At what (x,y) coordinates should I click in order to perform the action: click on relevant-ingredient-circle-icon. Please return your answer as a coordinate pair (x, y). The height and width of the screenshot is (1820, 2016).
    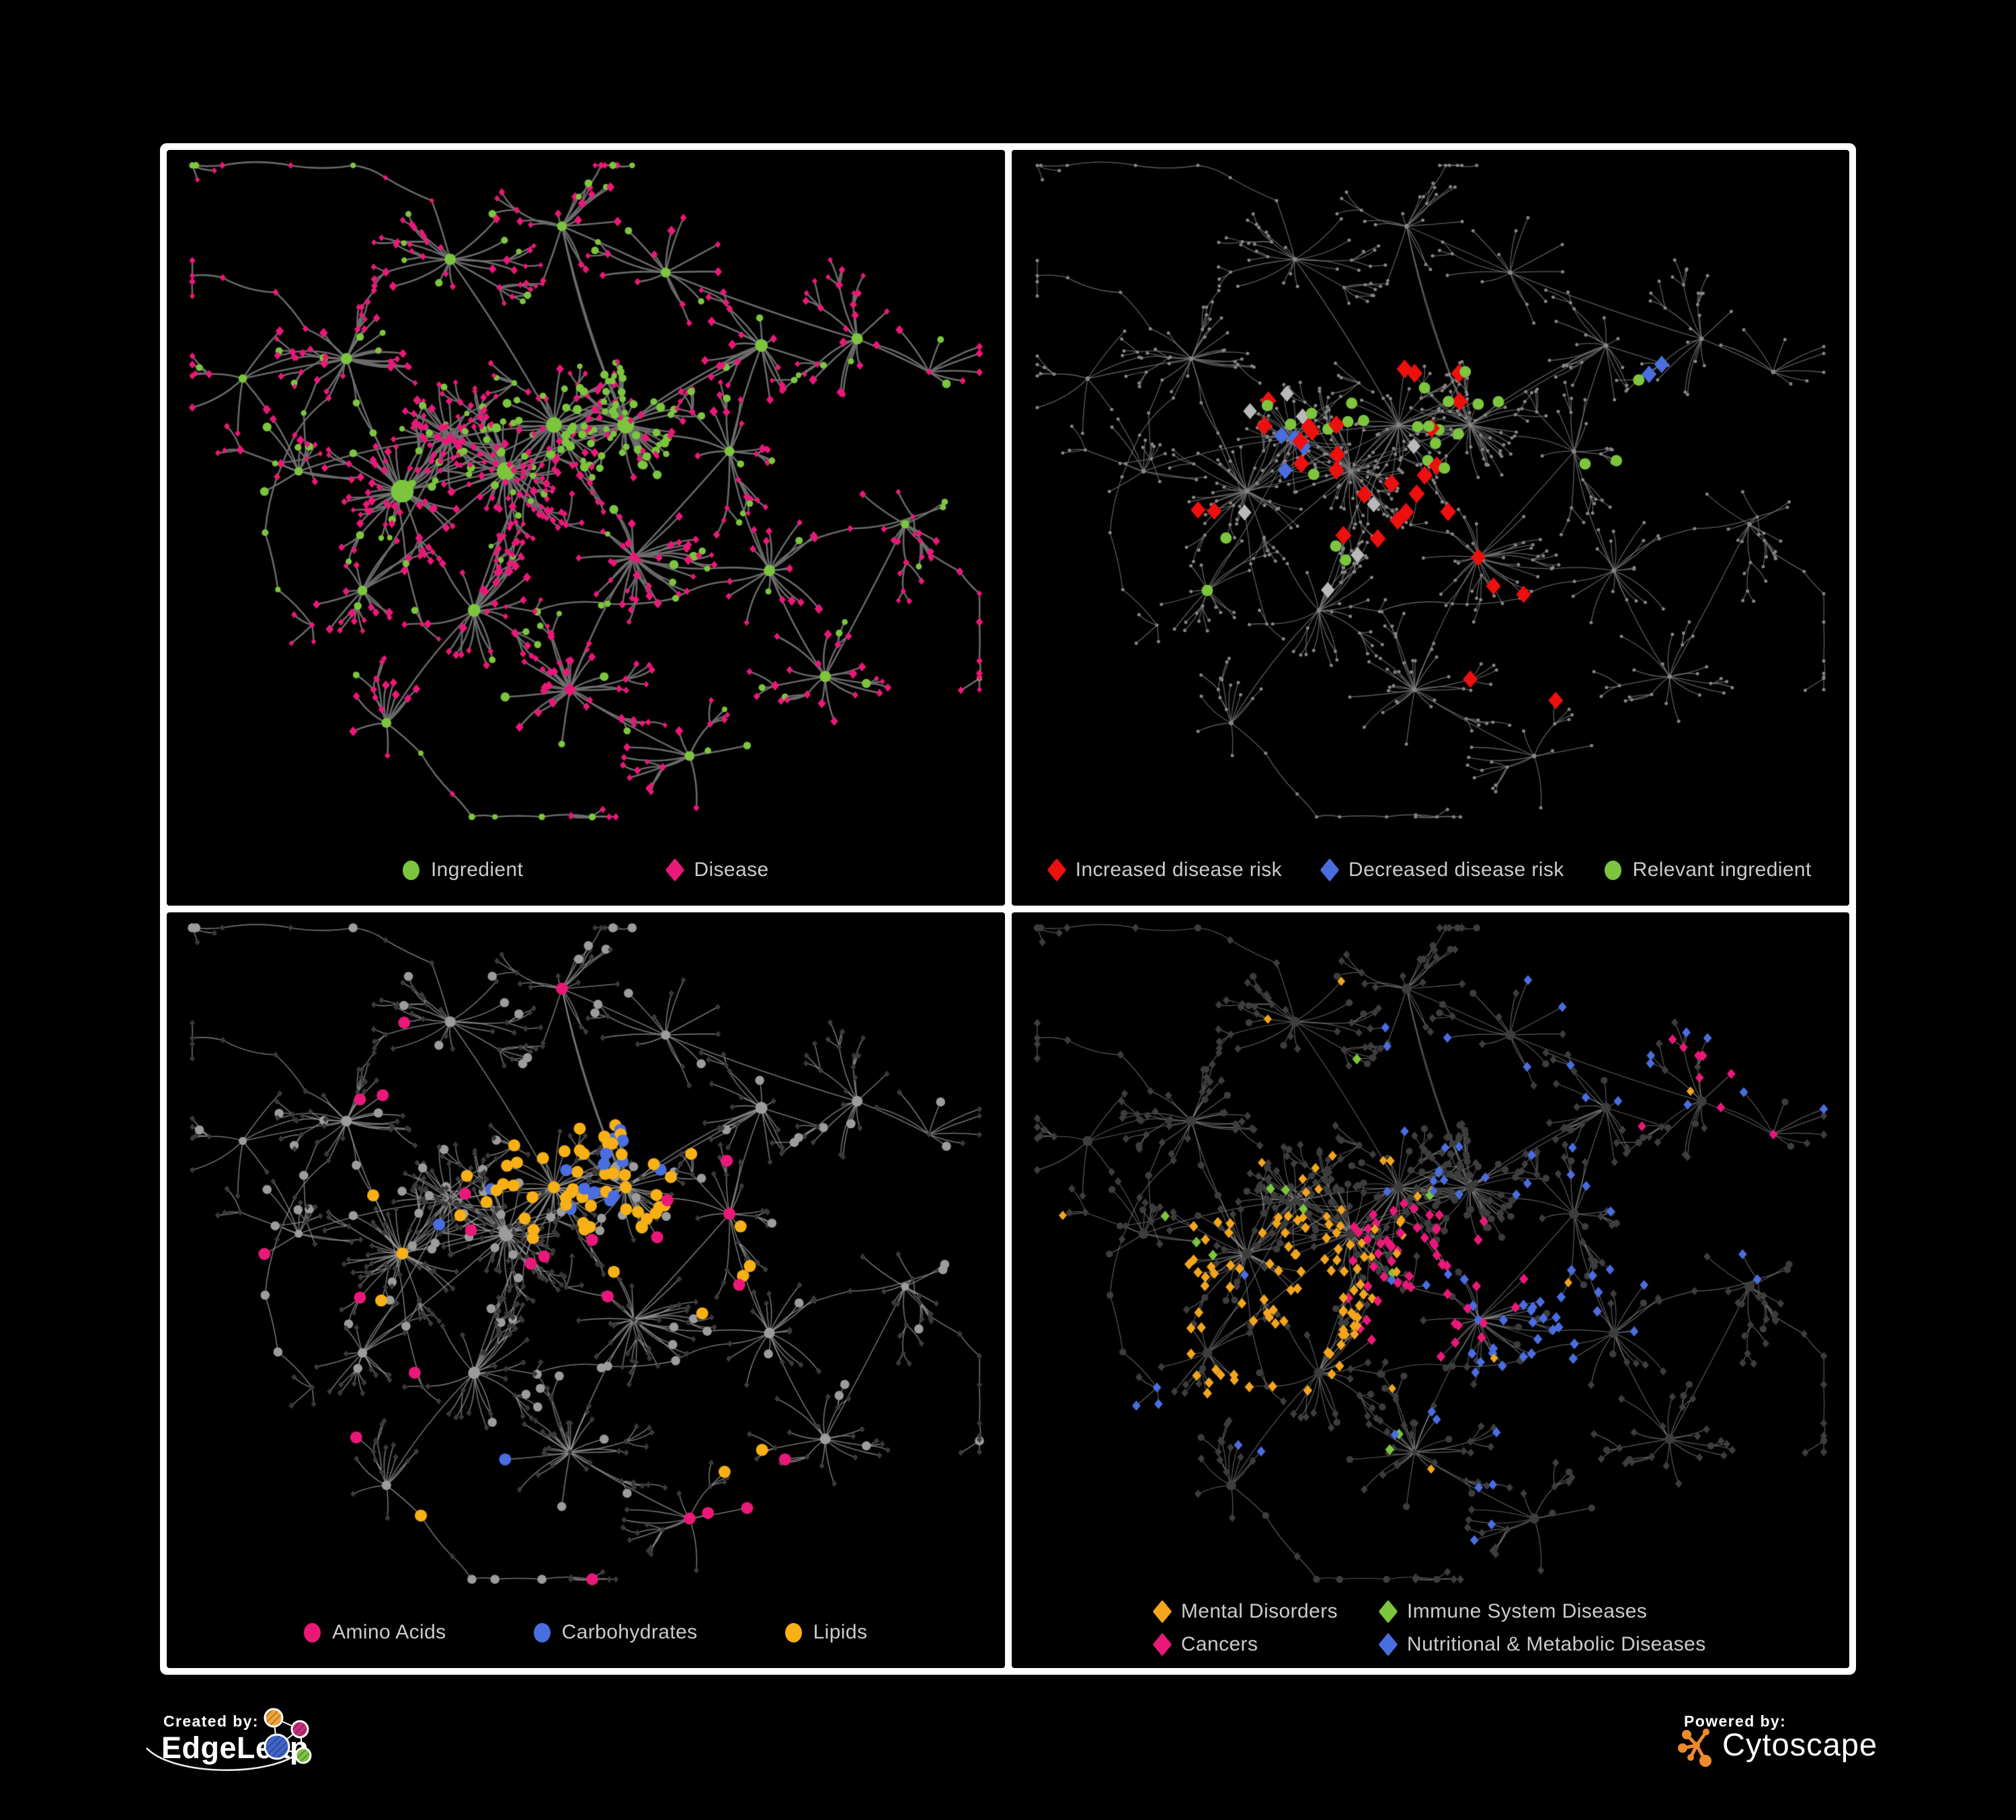
    Looking at the image, I should click on (1612, 870).